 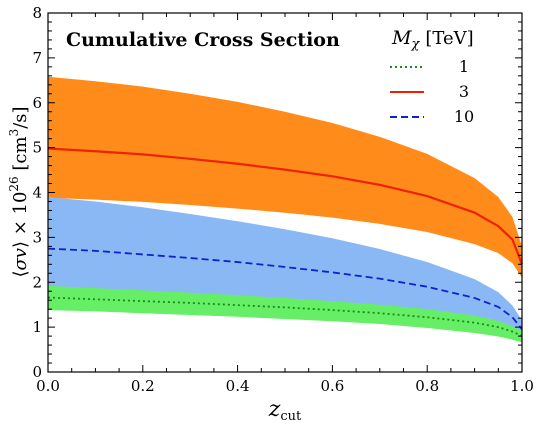 I want to click on band-1-tev, so click(x=285, y=314).